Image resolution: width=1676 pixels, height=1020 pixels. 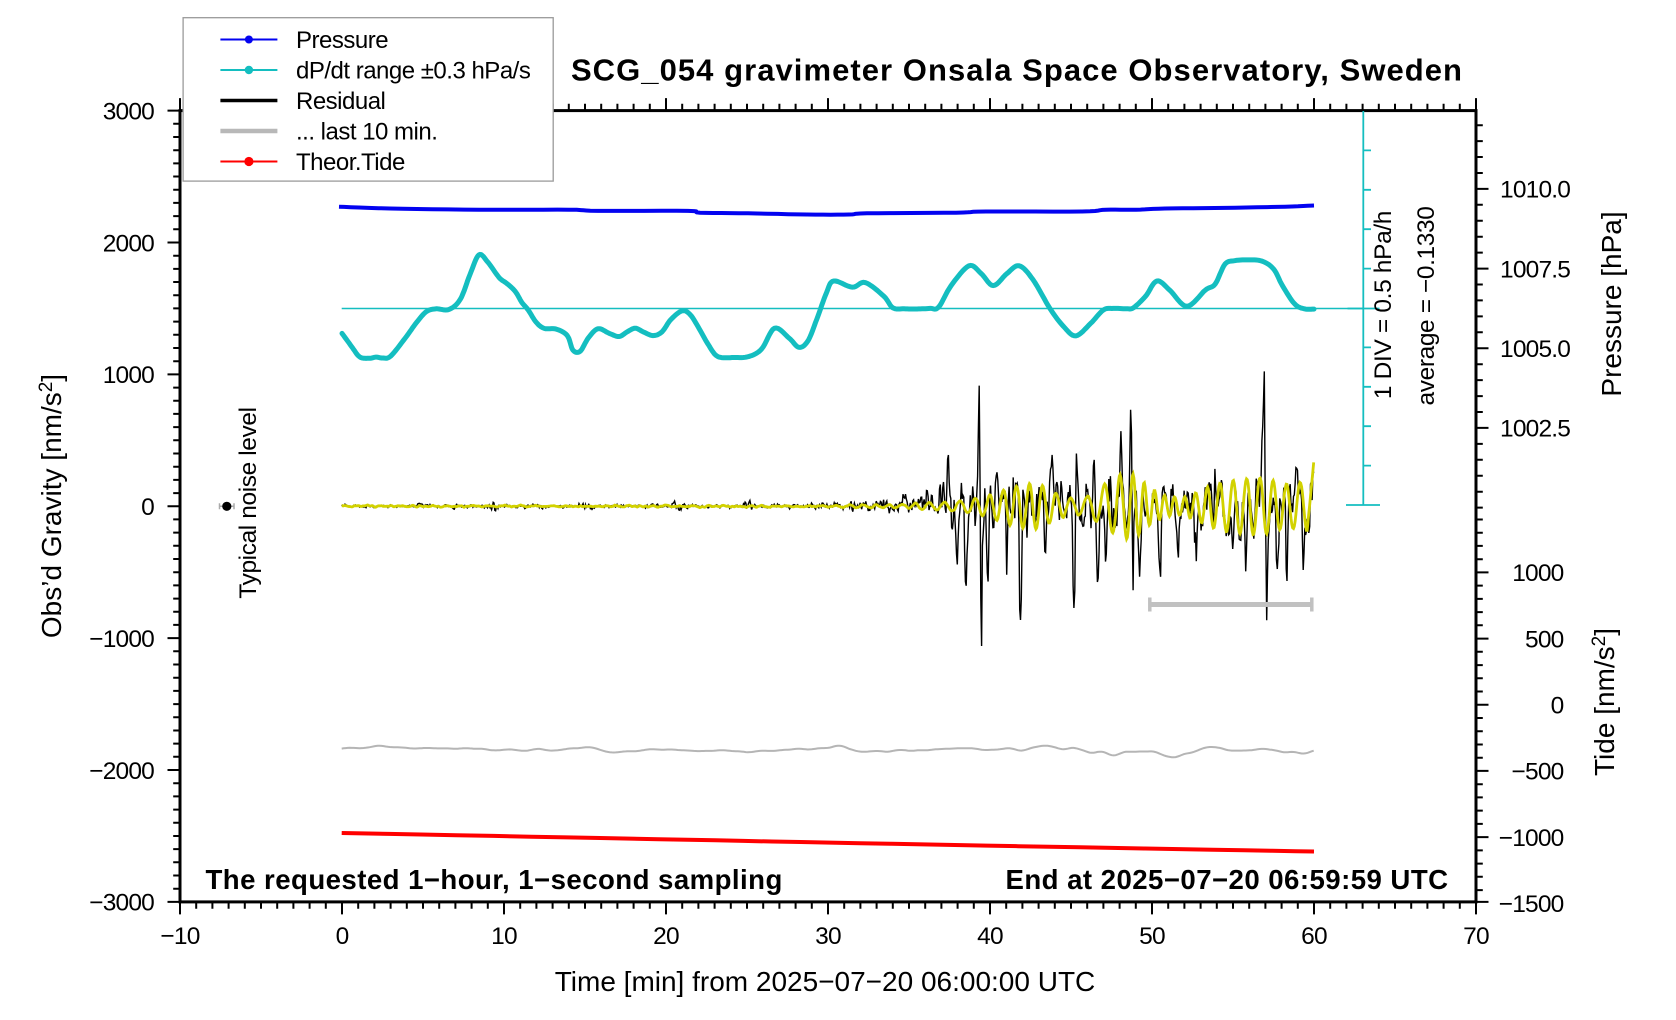 I want to click on svg-text: 70, so click(x=1476, y=936).